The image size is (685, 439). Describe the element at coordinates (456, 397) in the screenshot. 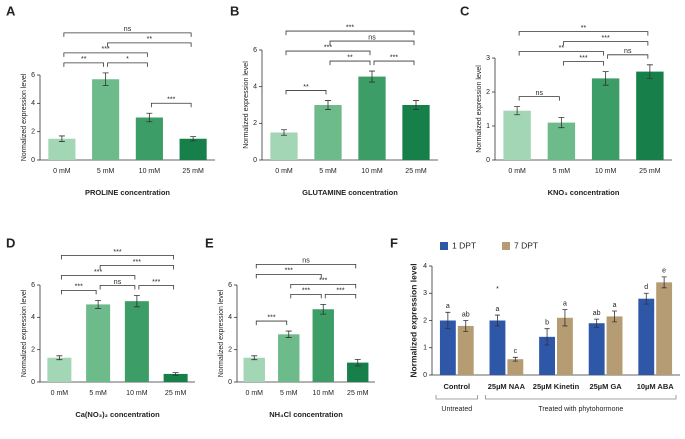

I see `group-bracket` at that location.